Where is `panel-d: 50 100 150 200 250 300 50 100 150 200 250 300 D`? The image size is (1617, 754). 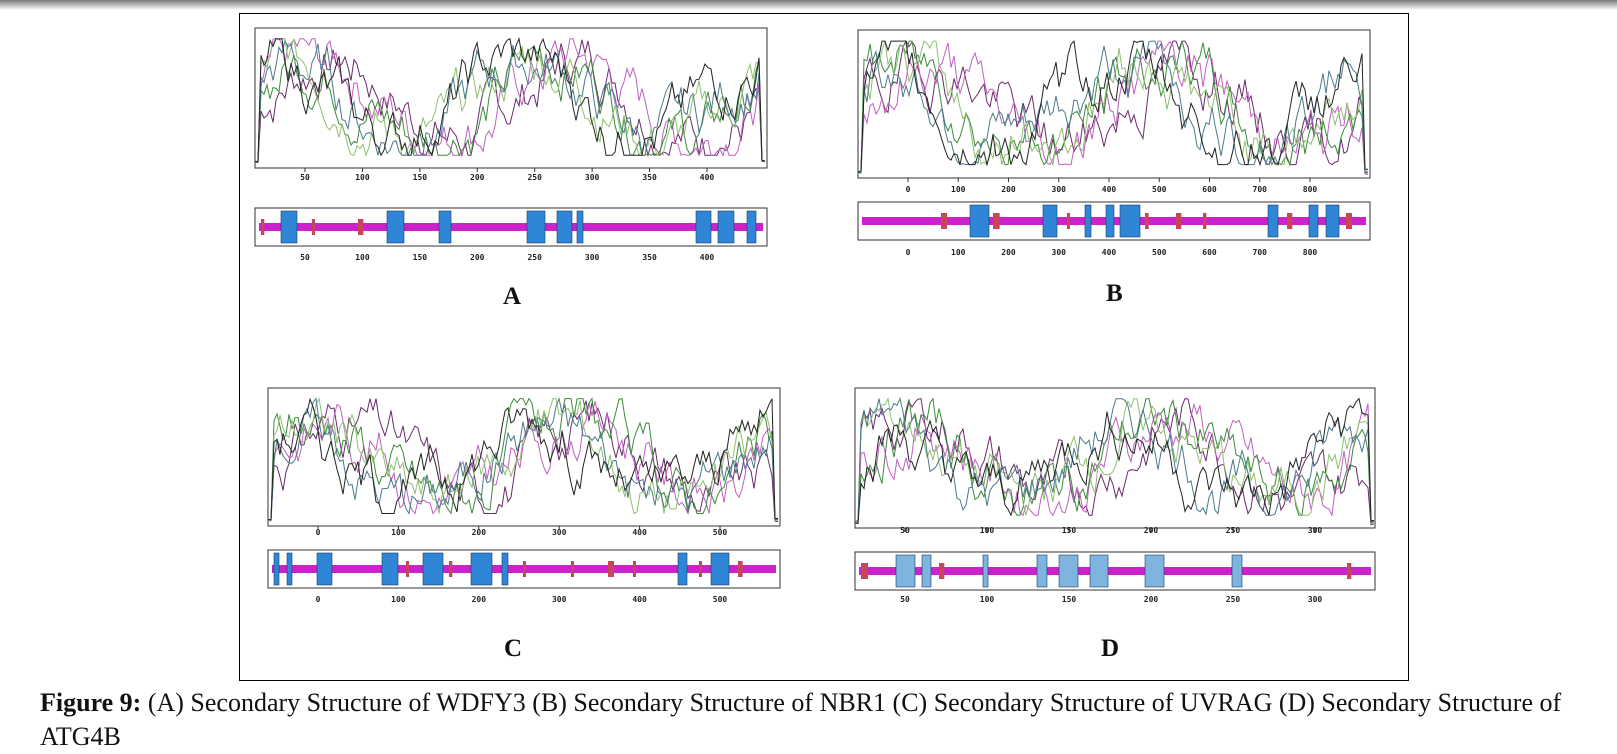
panel-d: 50 100 150 200 250 300 50 100 150 200 250 300 D is located at coordinates (1124, 527).